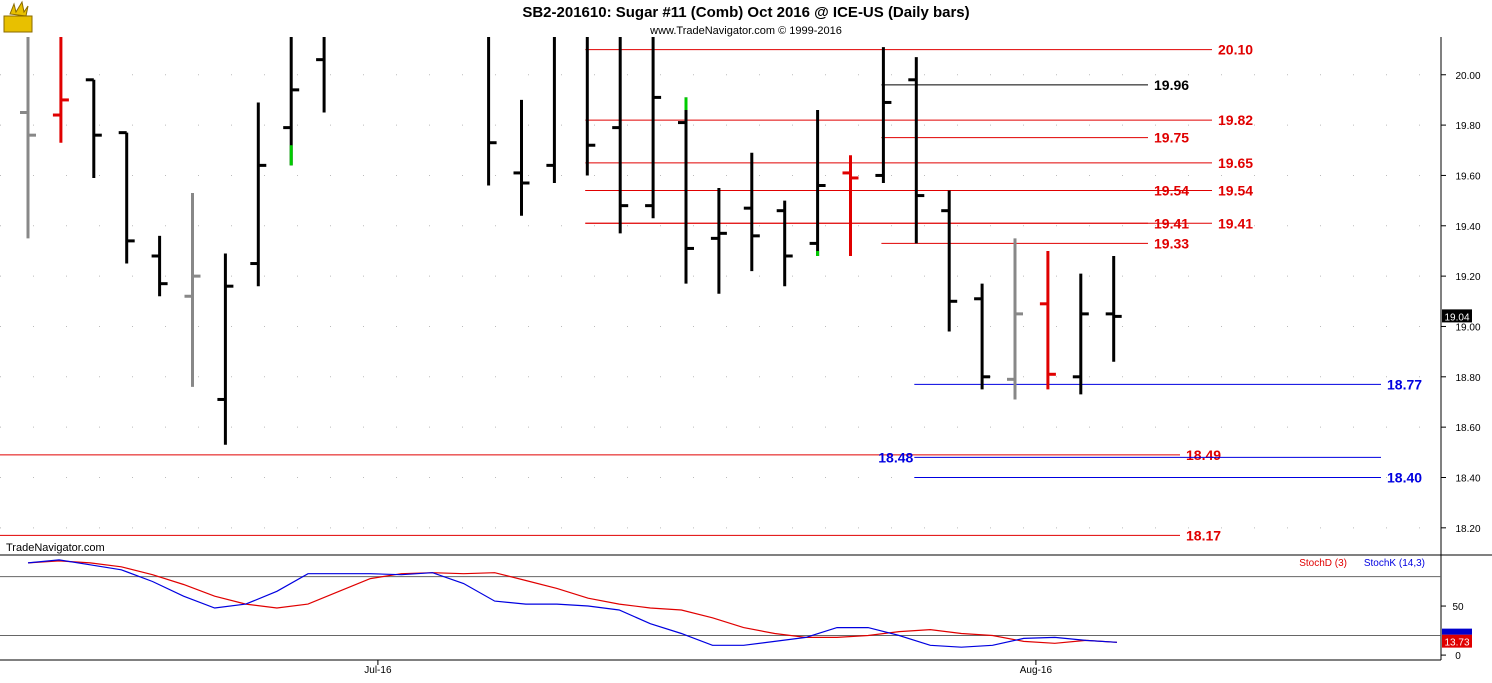  What do you see at coordinates (1404, 477) in the screenshot?
I see `price-level-label: 18.40` at bounding box center [1404, 477].